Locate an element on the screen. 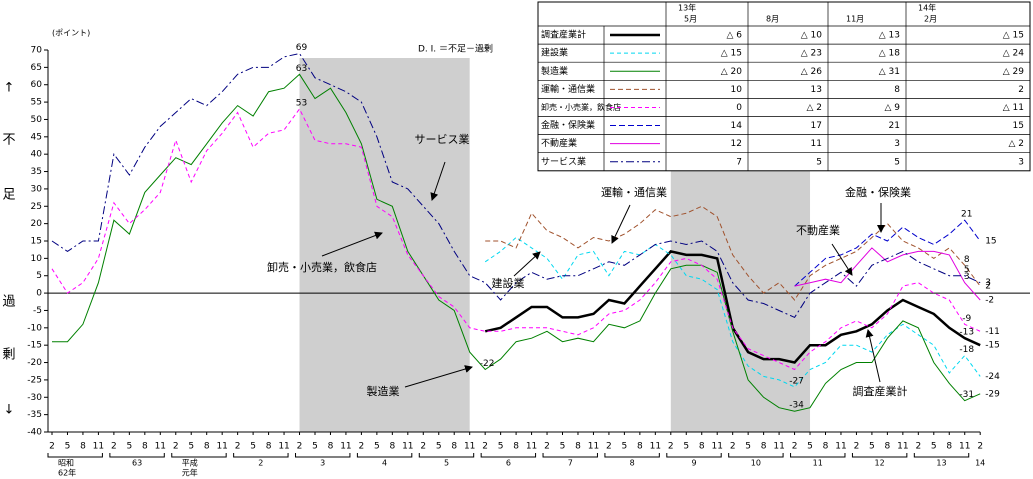 Image resolution: width=1033 pixels, height=479 pixels. legend-label: 金融・保険業 is located at coordinates (568, 125).